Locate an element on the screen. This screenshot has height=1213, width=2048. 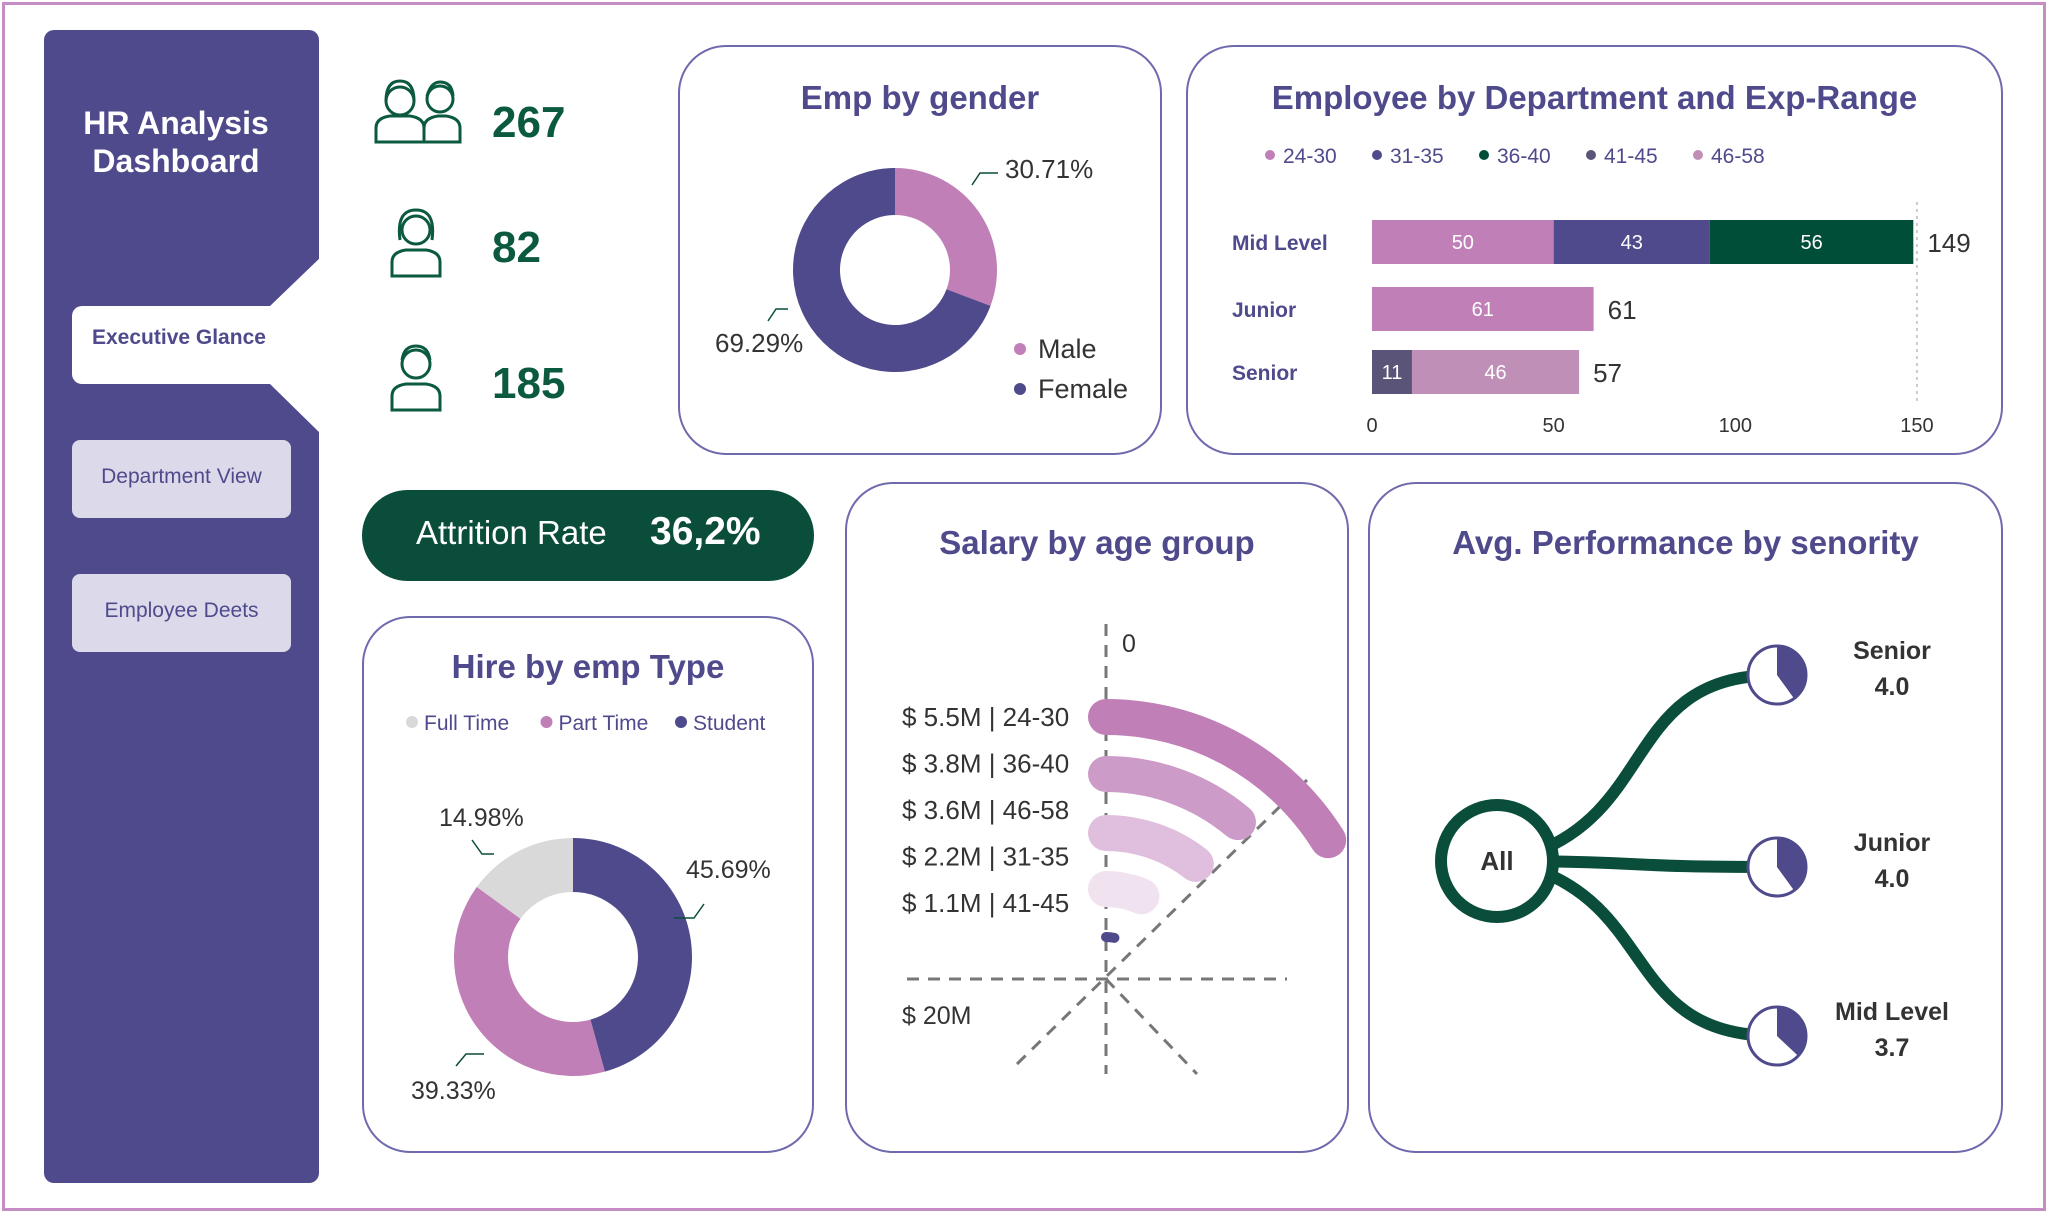
legend-dot-male is located at coordinates (1020, 349).